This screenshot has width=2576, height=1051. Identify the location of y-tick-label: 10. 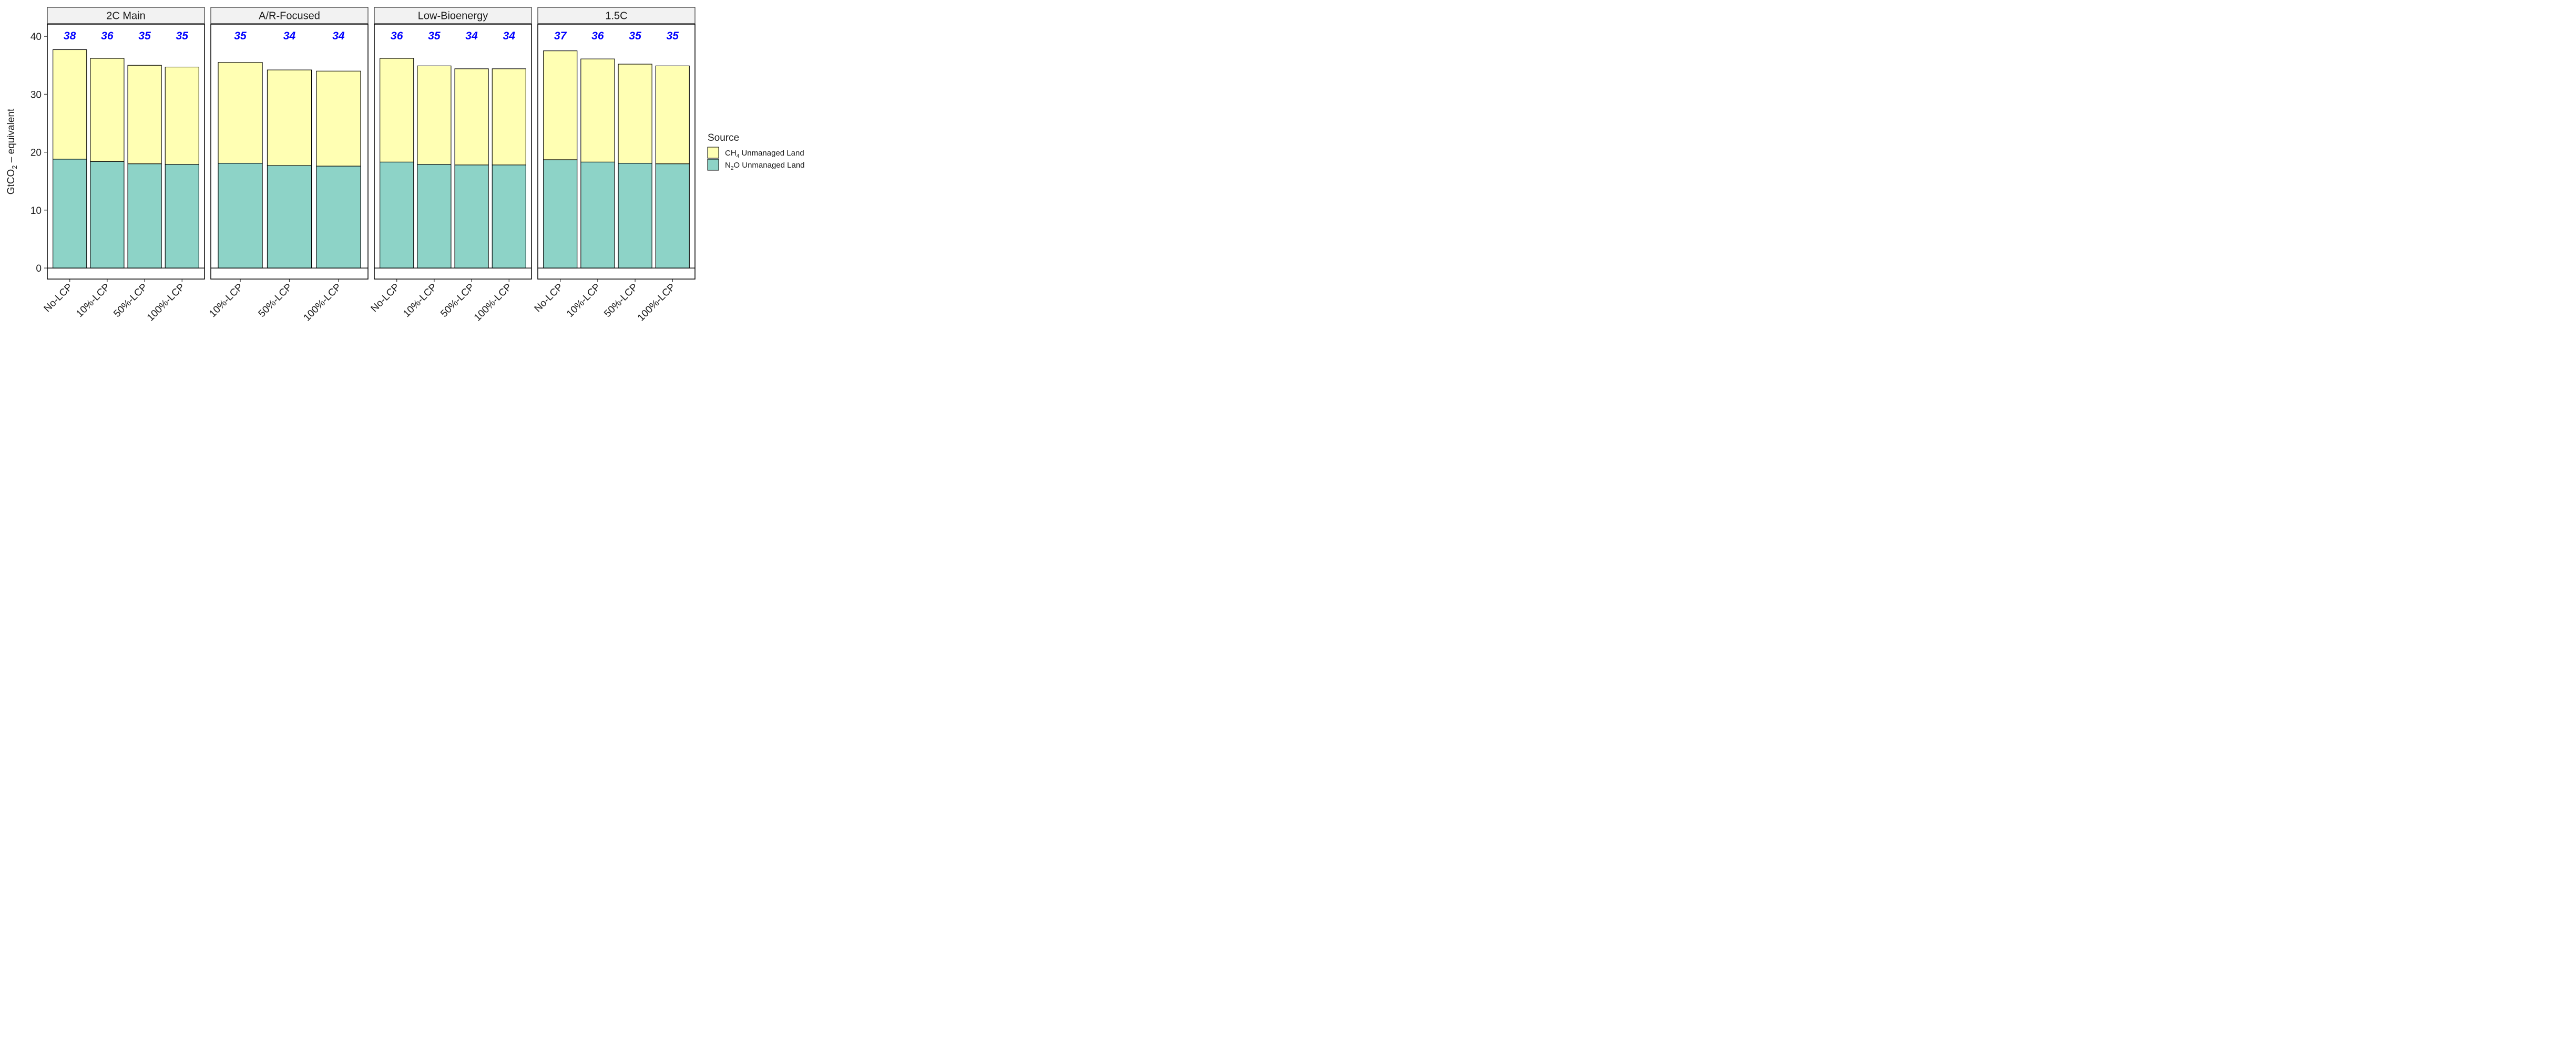
(36, 211).